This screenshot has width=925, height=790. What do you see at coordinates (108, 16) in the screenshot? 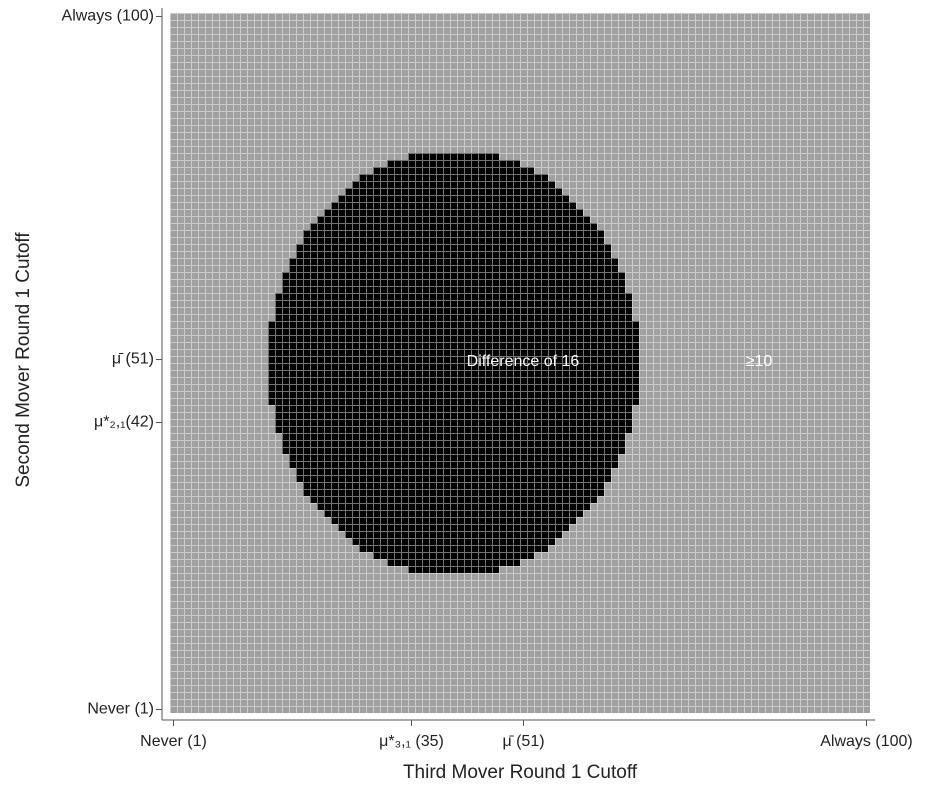
I see `y-tick-label: Always (100)` at bounding box center [108, 16].